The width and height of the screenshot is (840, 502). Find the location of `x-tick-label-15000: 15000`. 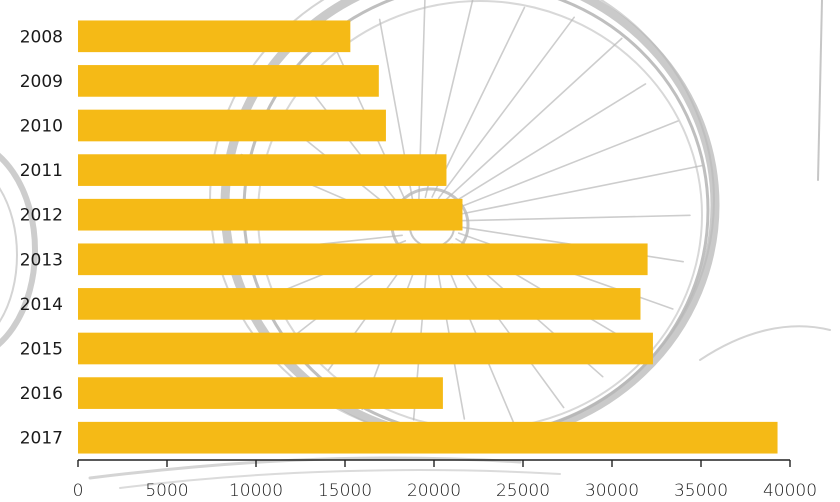

x-tick-label-15000: 15000 is located at coordinates (345, 491).